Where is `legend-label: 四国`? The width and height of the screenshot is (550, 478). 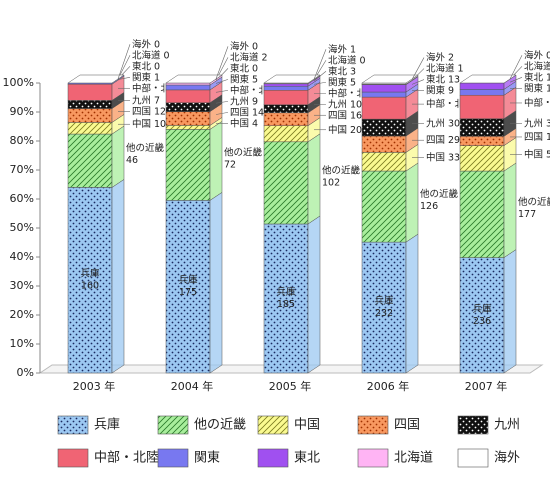 legend-label: 四国 is located at coordinates (407, 425).